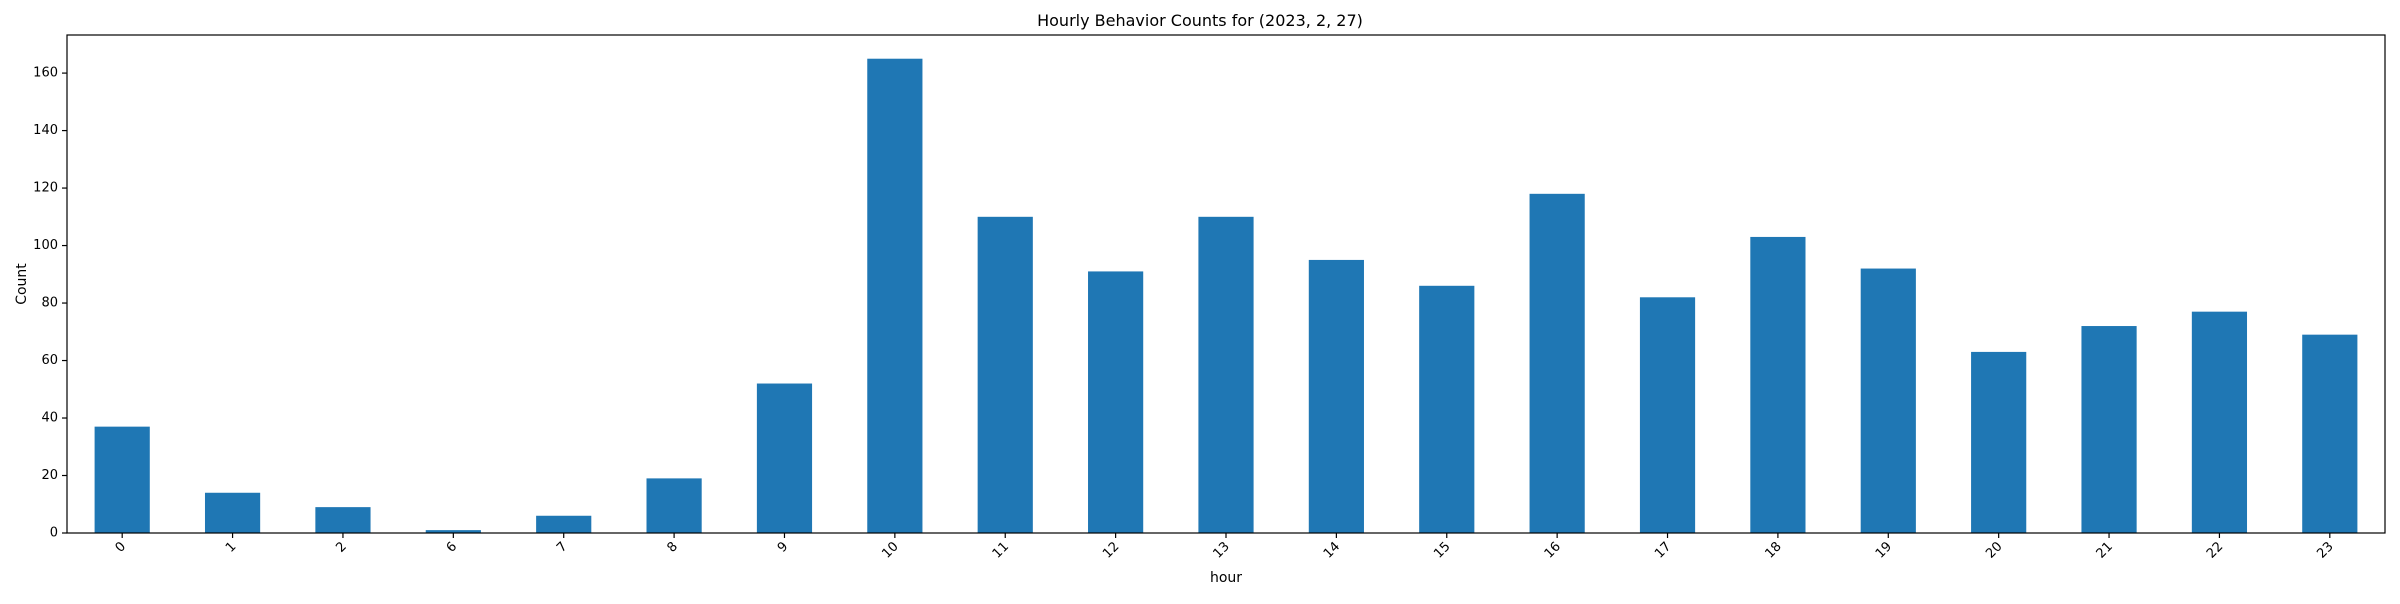  What do you see at coordinates (2215, 550) in the screenshot?
I see `x-tick-label: 22` at bounding box center [2215, 550].